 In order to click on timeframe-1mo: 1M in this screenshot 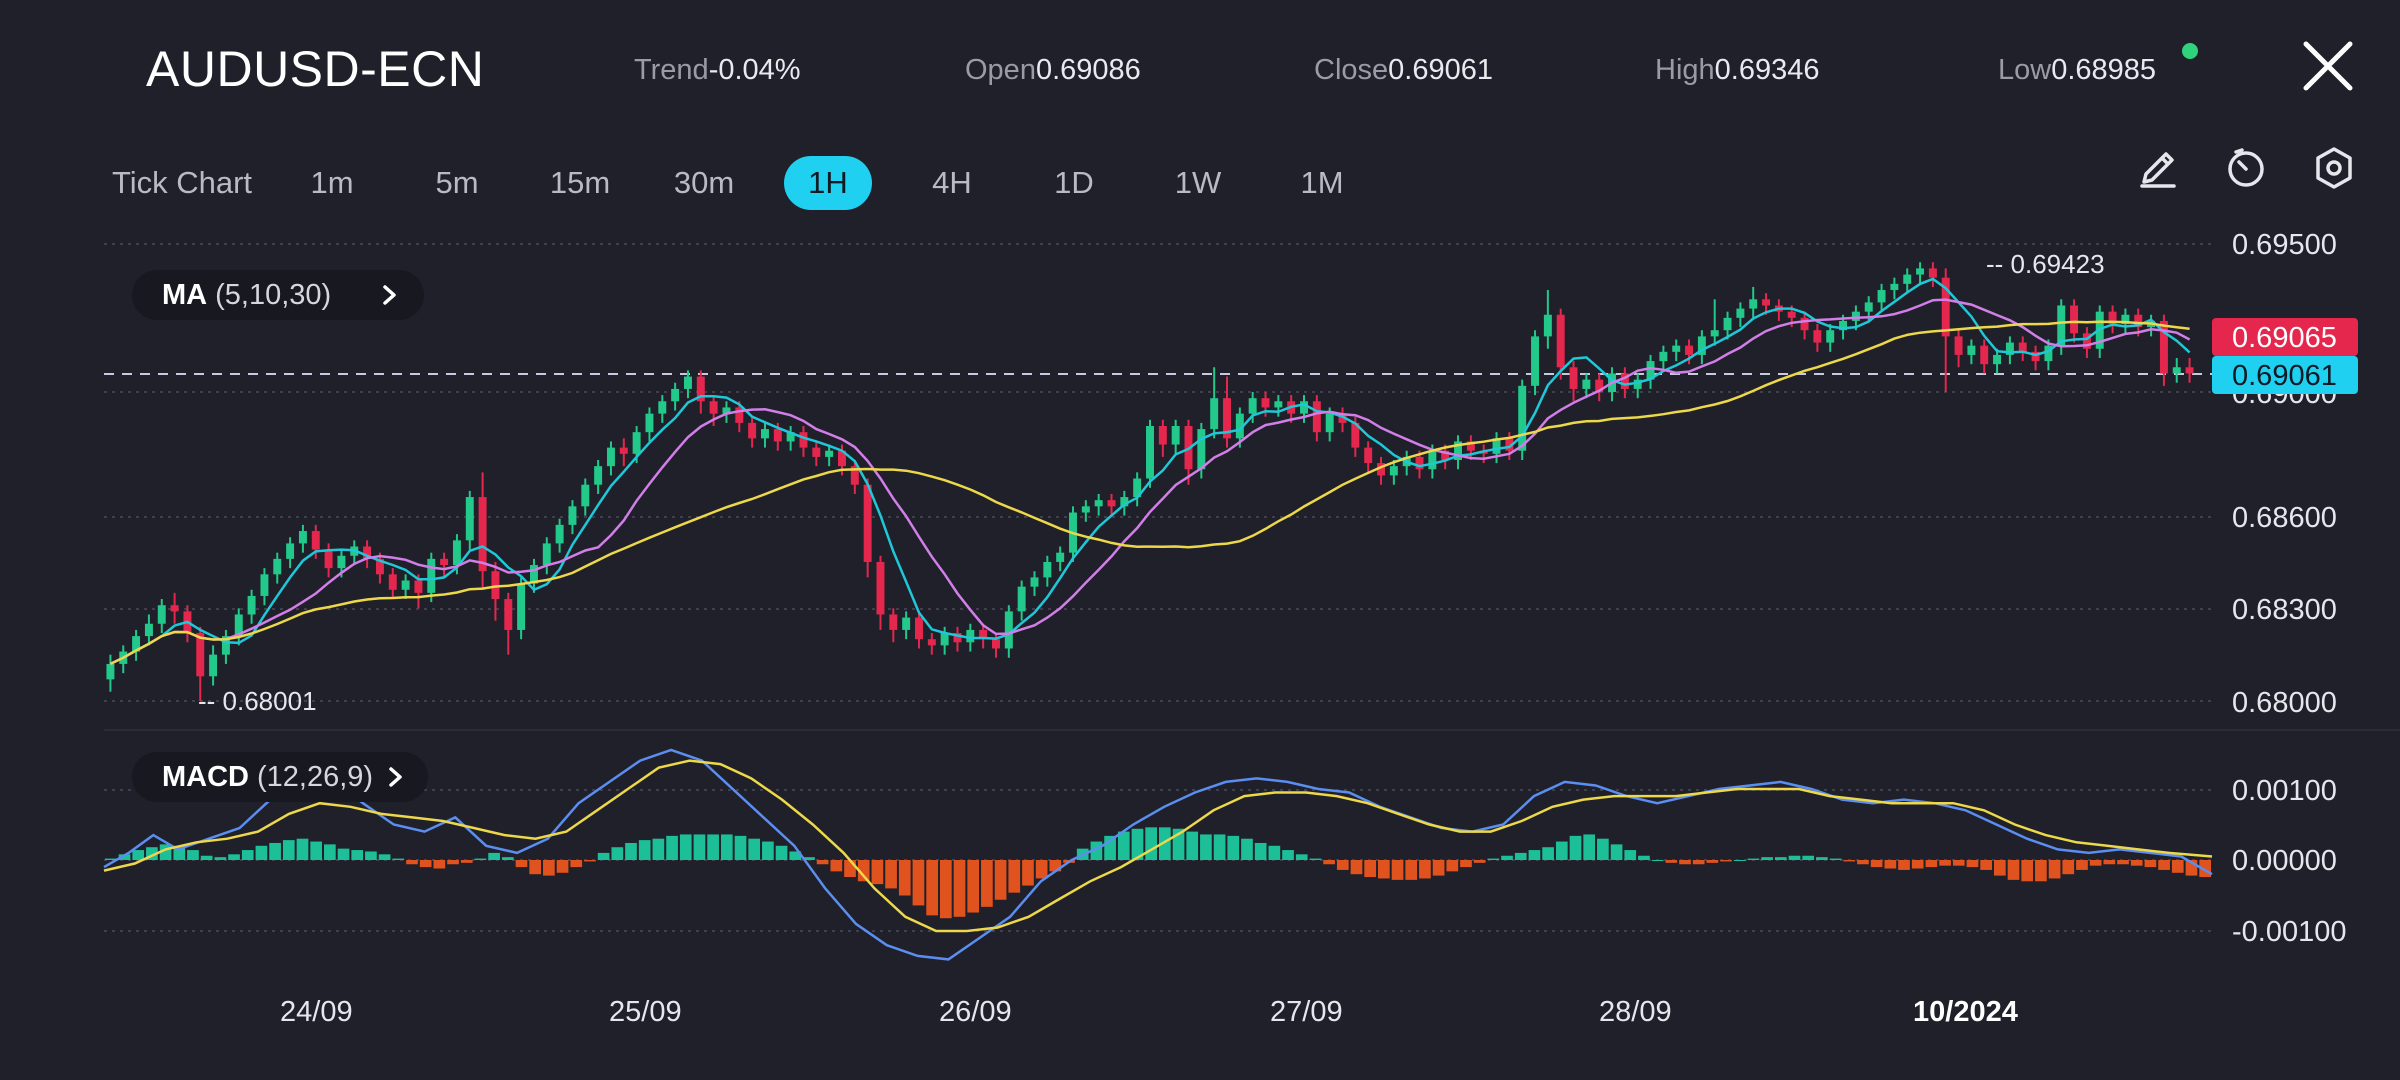, I will do `click(1322, 182)`.